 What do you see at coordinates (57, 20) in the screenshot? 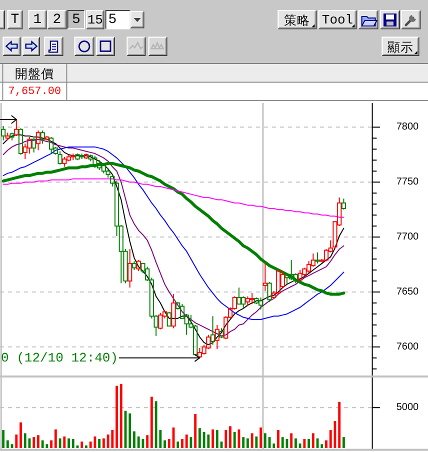
I see `button: 2` at bounding box center [57, 20].